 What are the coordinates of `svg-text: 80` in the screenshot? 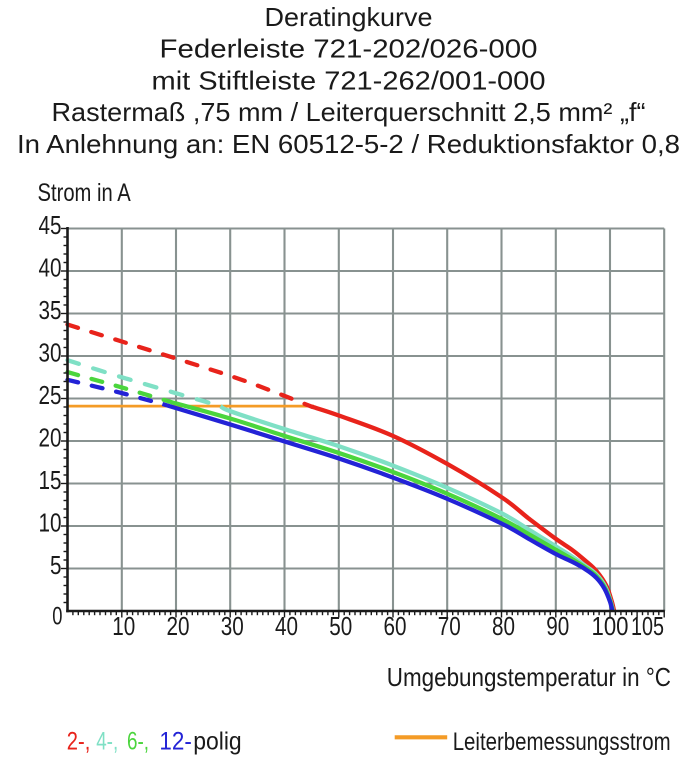 It's located at (503, 626).